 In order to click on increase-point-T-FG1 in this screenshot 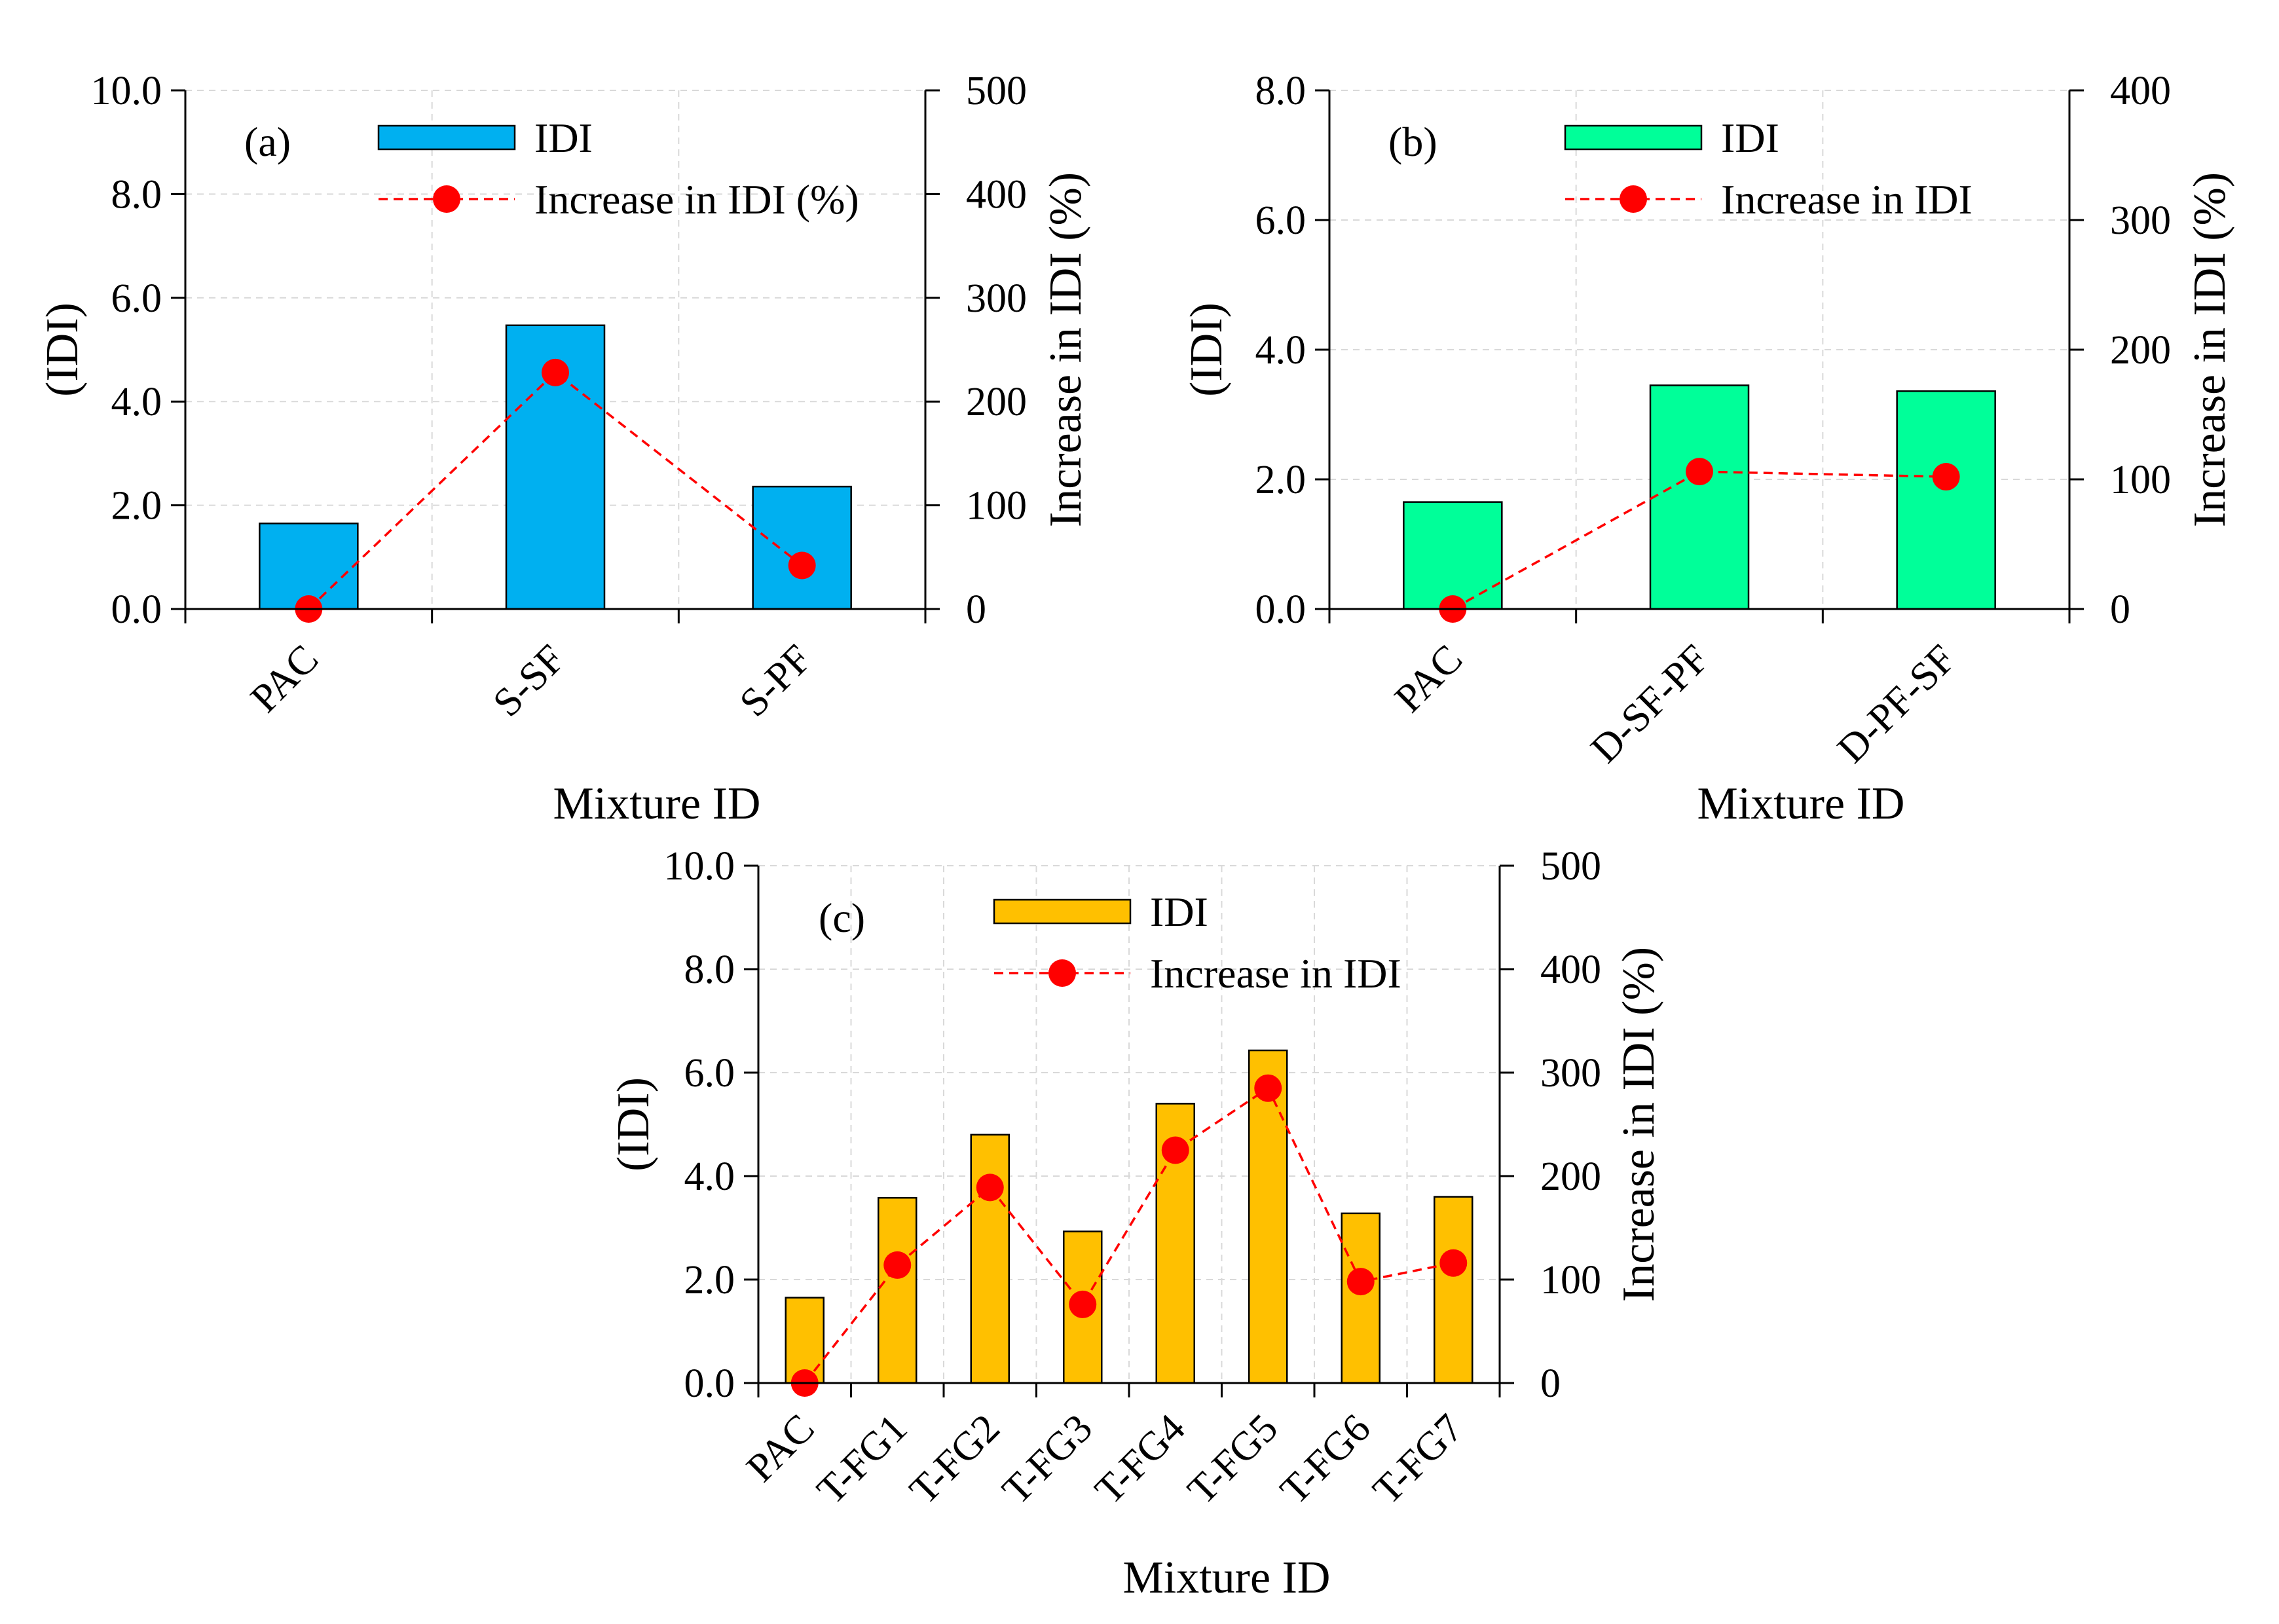, I will do `click(897, 1265)`.